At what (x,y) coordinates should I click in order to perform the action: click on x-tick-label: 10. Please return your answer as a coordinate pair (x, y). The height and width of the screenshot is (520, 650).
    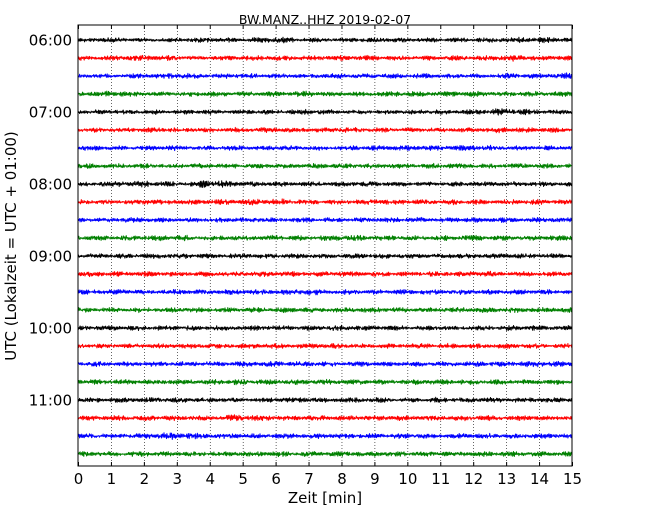
    Looking at the image, I should click on (407, 479).